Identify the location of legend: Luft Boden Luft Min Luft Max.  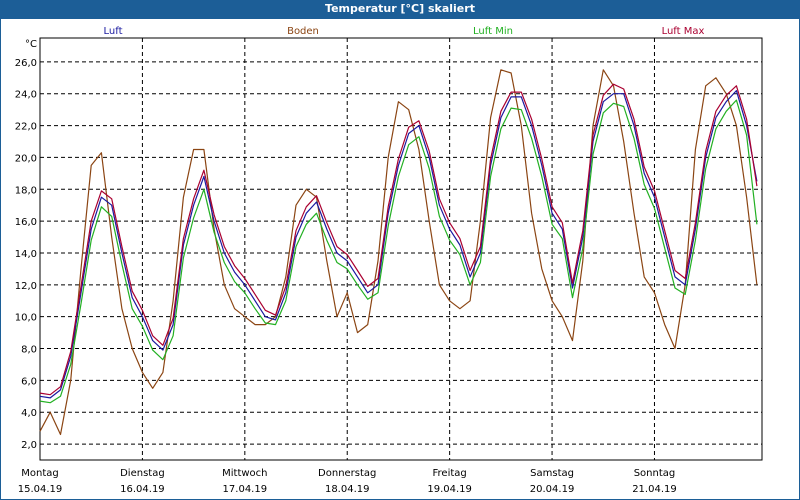
(404, 31).